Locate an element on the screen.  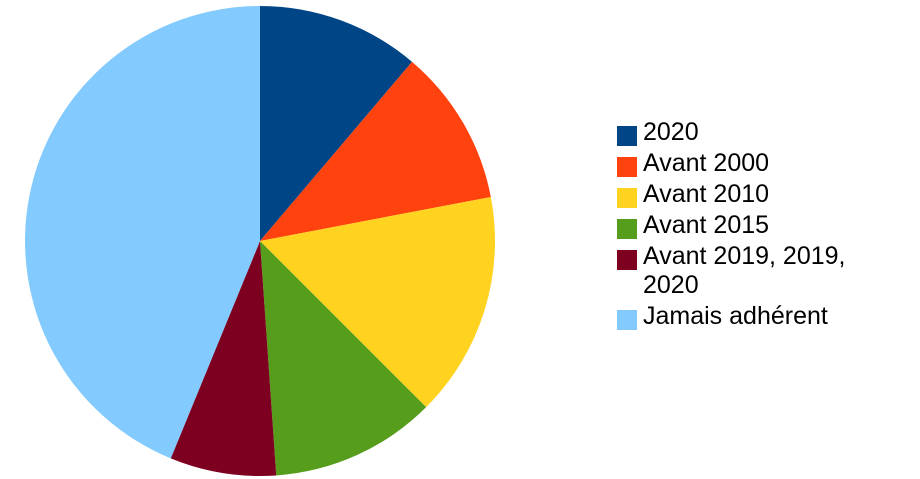
legend-label: 2020 is located at coordinates (671, 132).